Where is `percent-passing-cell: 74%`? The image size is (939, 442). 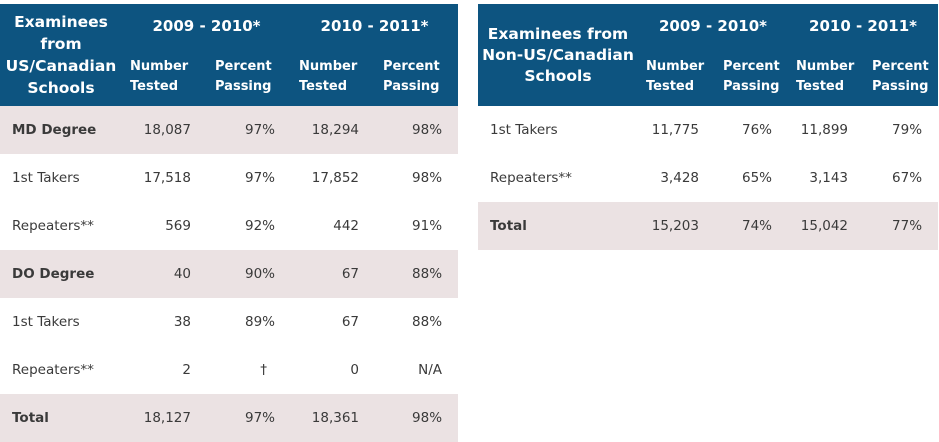
percent-passing-cell: 74% is located at coordinates (752, 226).